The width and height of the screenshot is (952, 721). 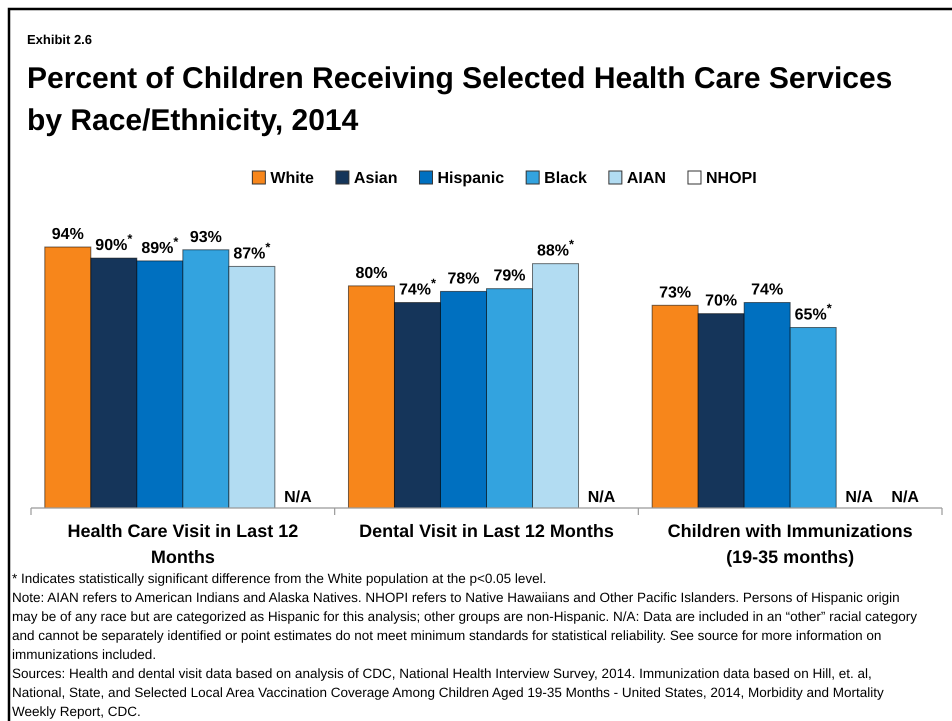 What do you see at coordinates (417, 287) in the screenshot?
I see `data-label: 74%$^{*}$` at bounding box center [417, 287].